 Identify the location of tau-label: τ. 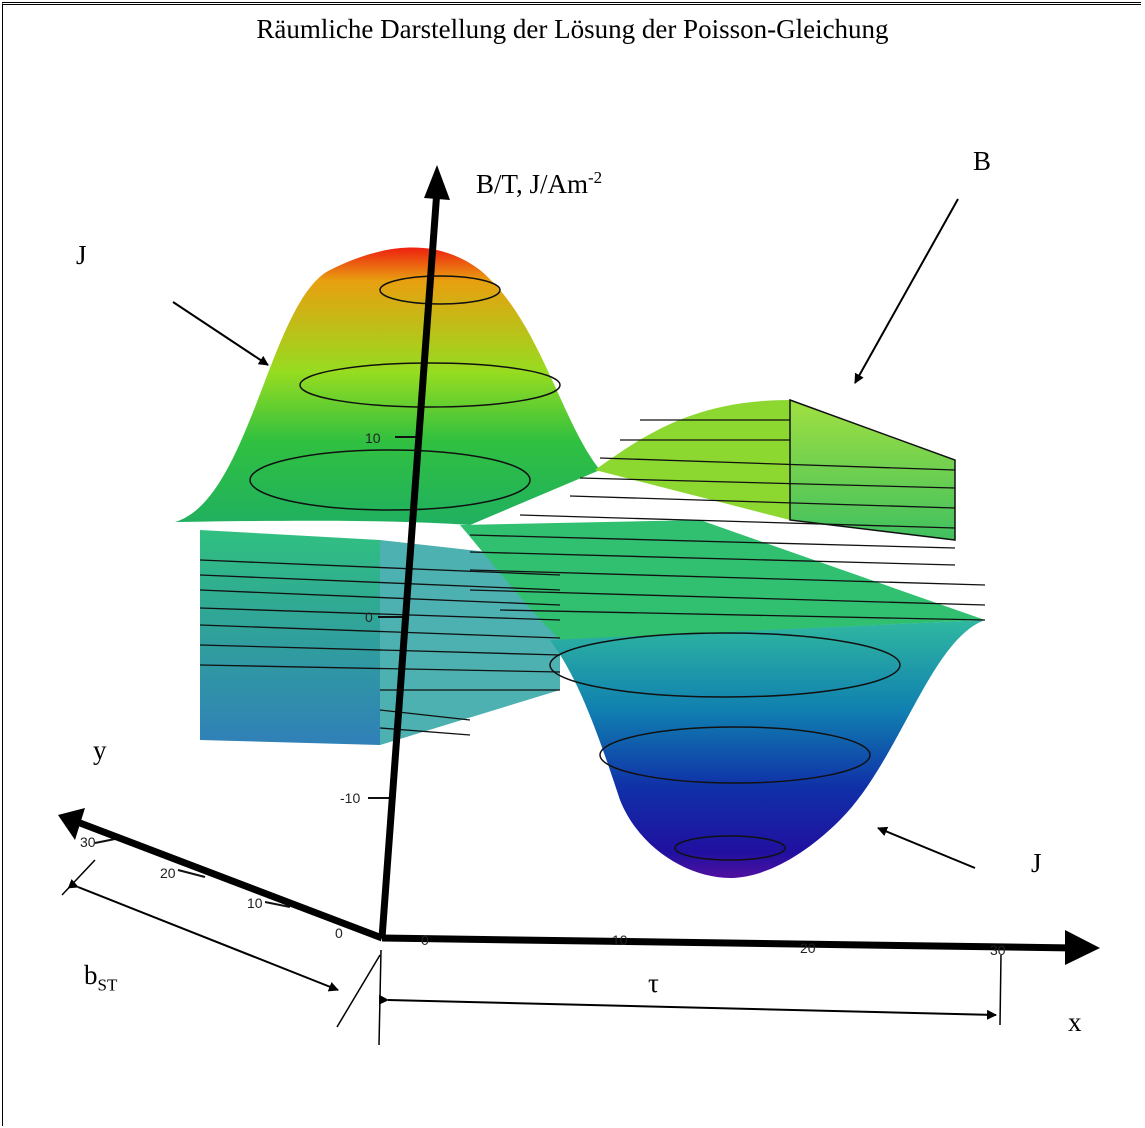
(653, 983).